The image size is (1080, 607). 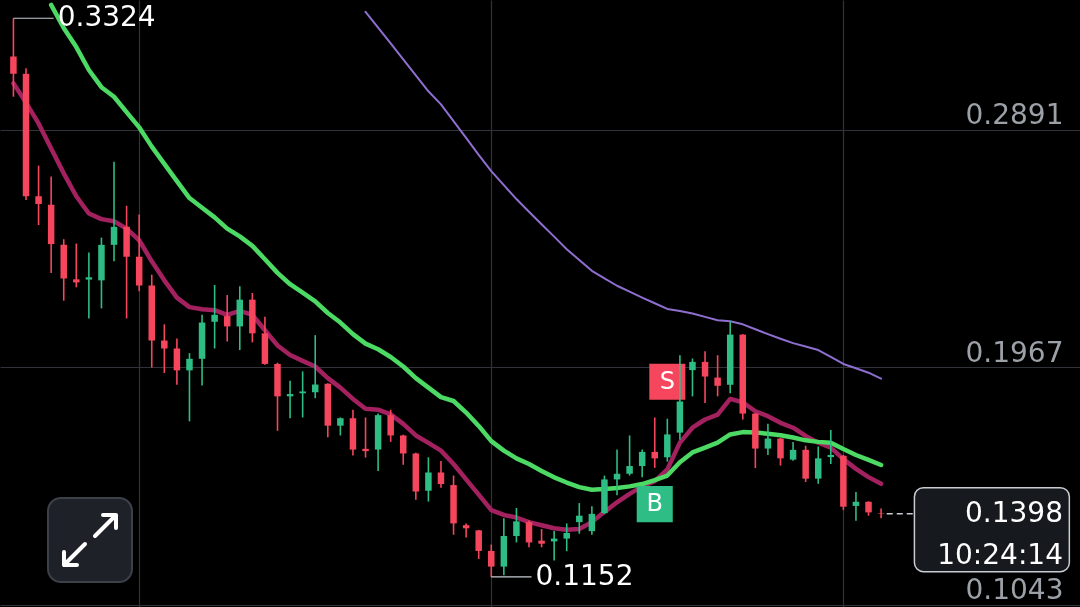 I want to click on text: 0.1398, so click(x=1014, y=512).